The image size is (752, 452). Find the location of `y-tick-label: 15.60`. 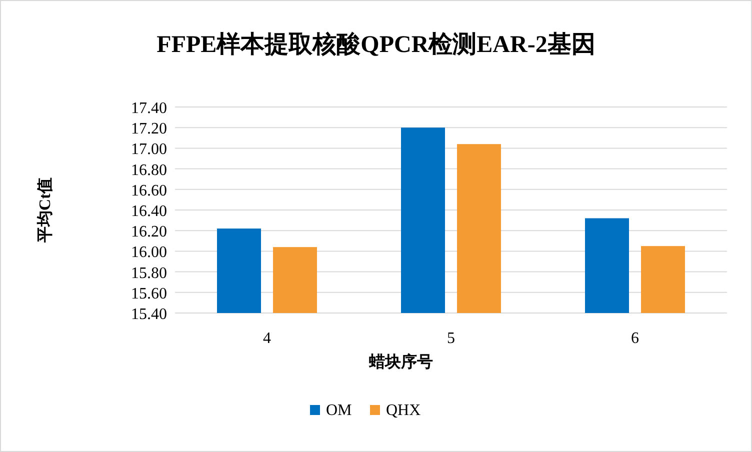

y-tick-label: 15.60 is located at coordinates (149, 293).